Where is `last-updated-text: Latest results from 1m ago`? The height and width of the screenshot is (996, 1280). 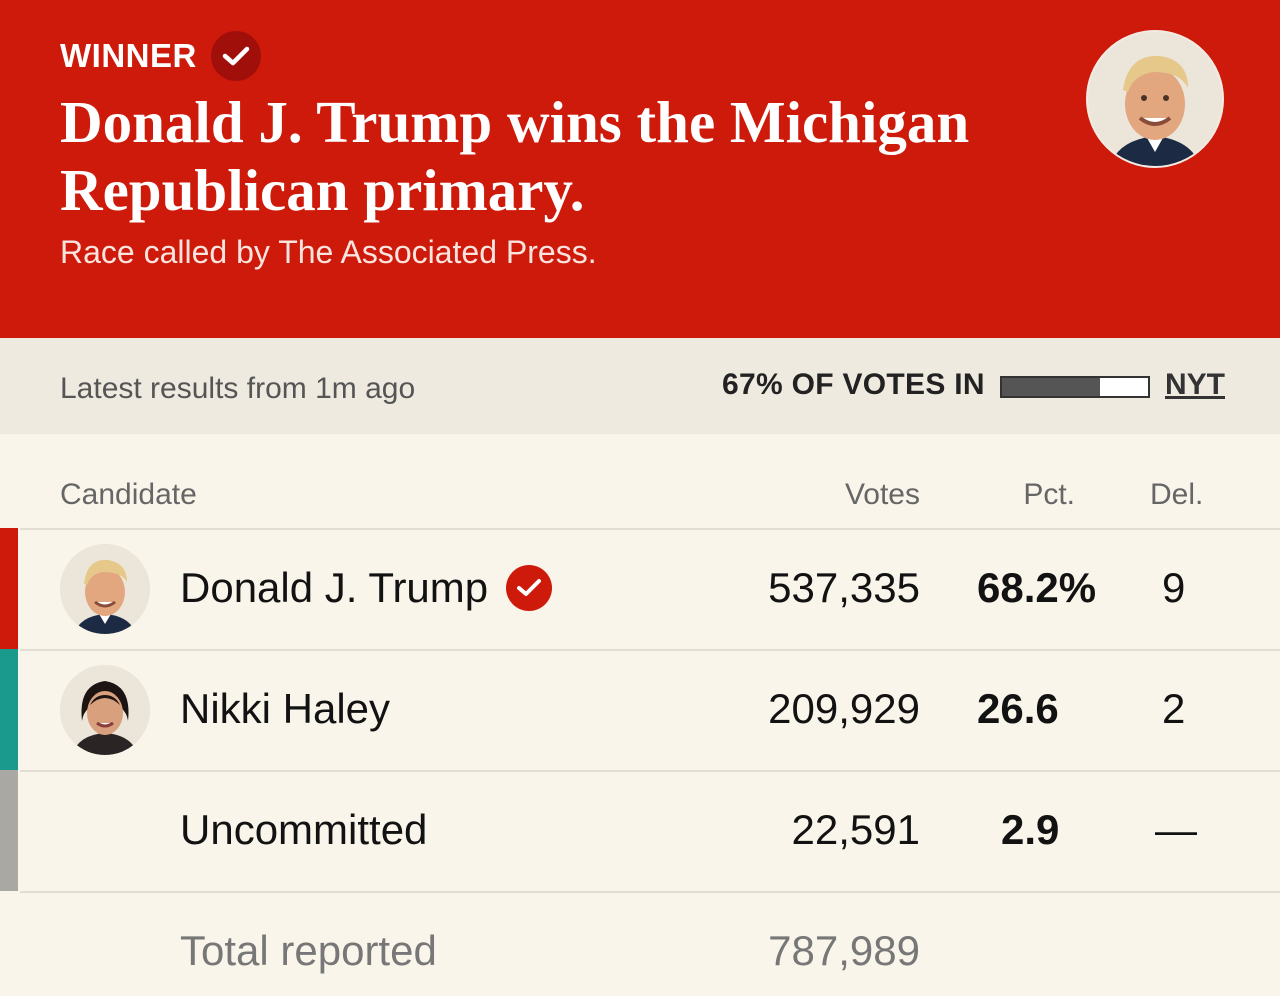 last-updated-text: Latest results from 1m ago is located at coordinates (238, 388).